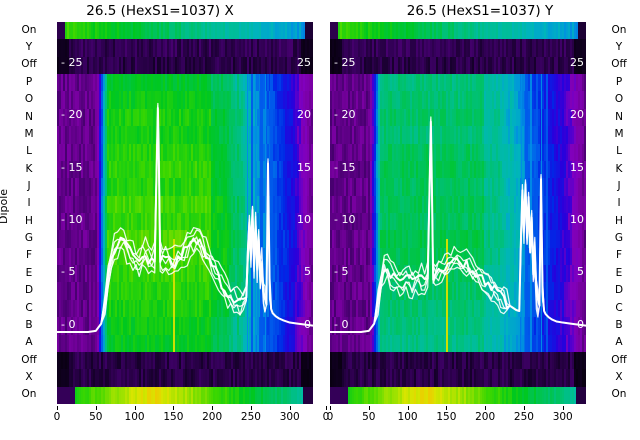 The image size is (640, 440). What do you see at coordinates (29, 116) in the screenshot?
I see `dipole-category-label: N` at bounding box center [29, 116].